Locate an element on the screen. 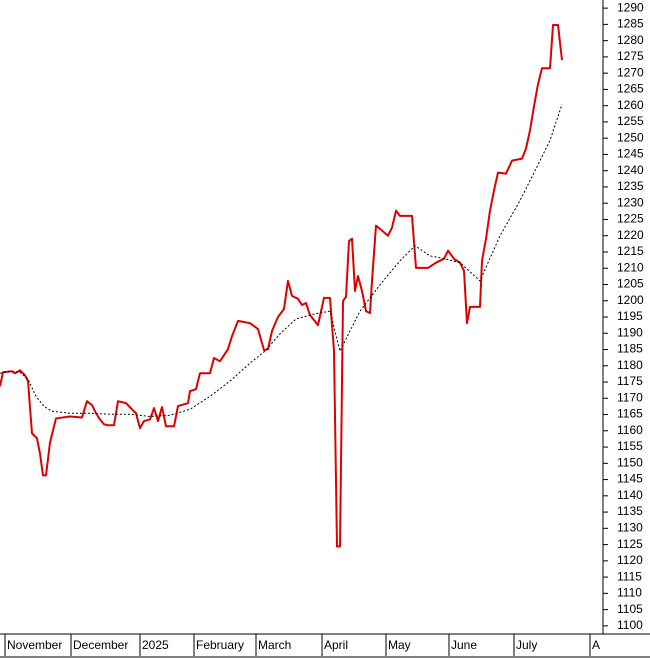 The height and width of the screenshot is (658, 650). y-tick-label: 1250 is located at coordinates (630, 137).